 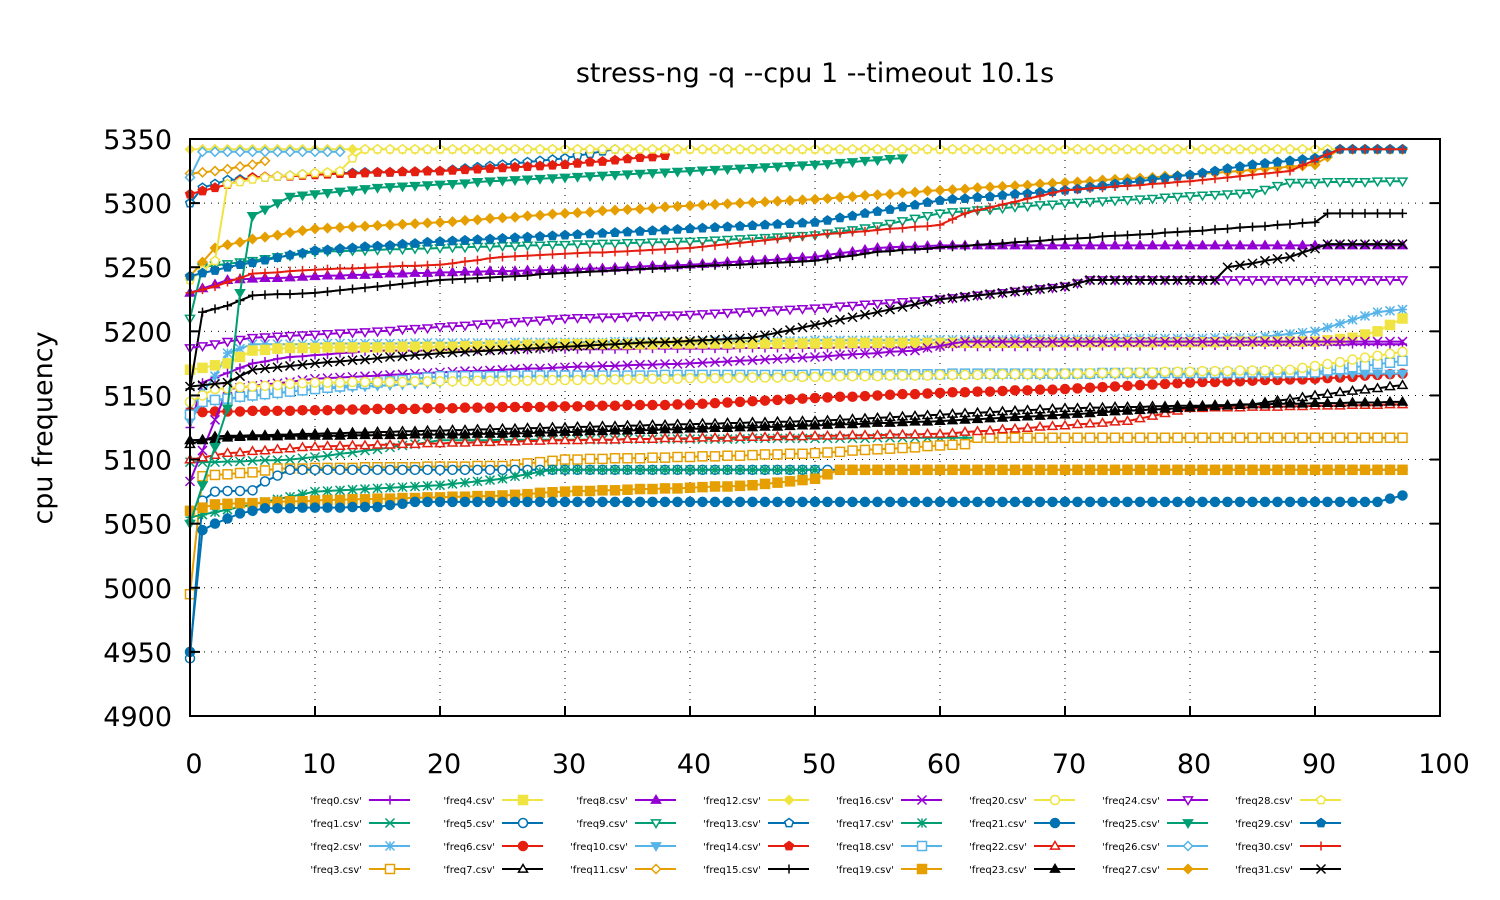 What do you see at coordinates (1131, 824) in the screenshot?
I see `legend-label: 'freq25.csv'` at bounding box center [1131, 824].